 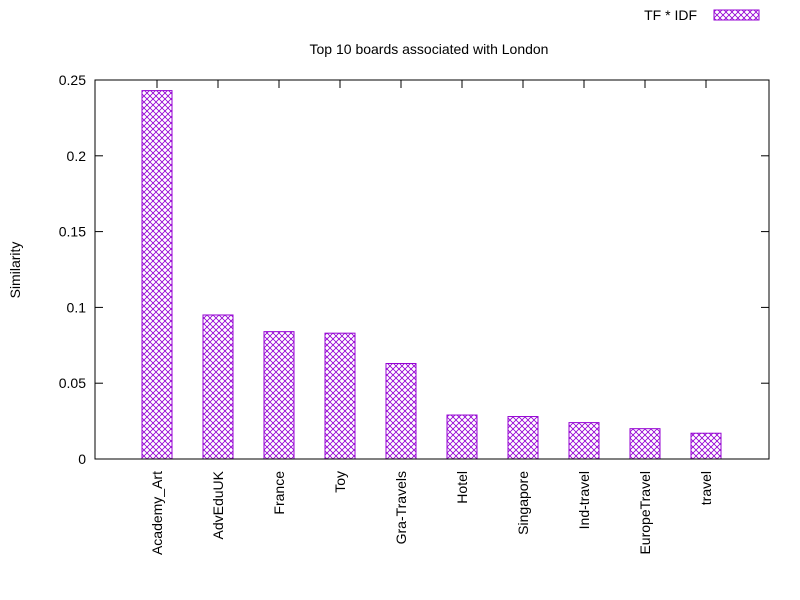 I want to click on x-tick-label: Gra-Travels, so click(x=401, y=507).